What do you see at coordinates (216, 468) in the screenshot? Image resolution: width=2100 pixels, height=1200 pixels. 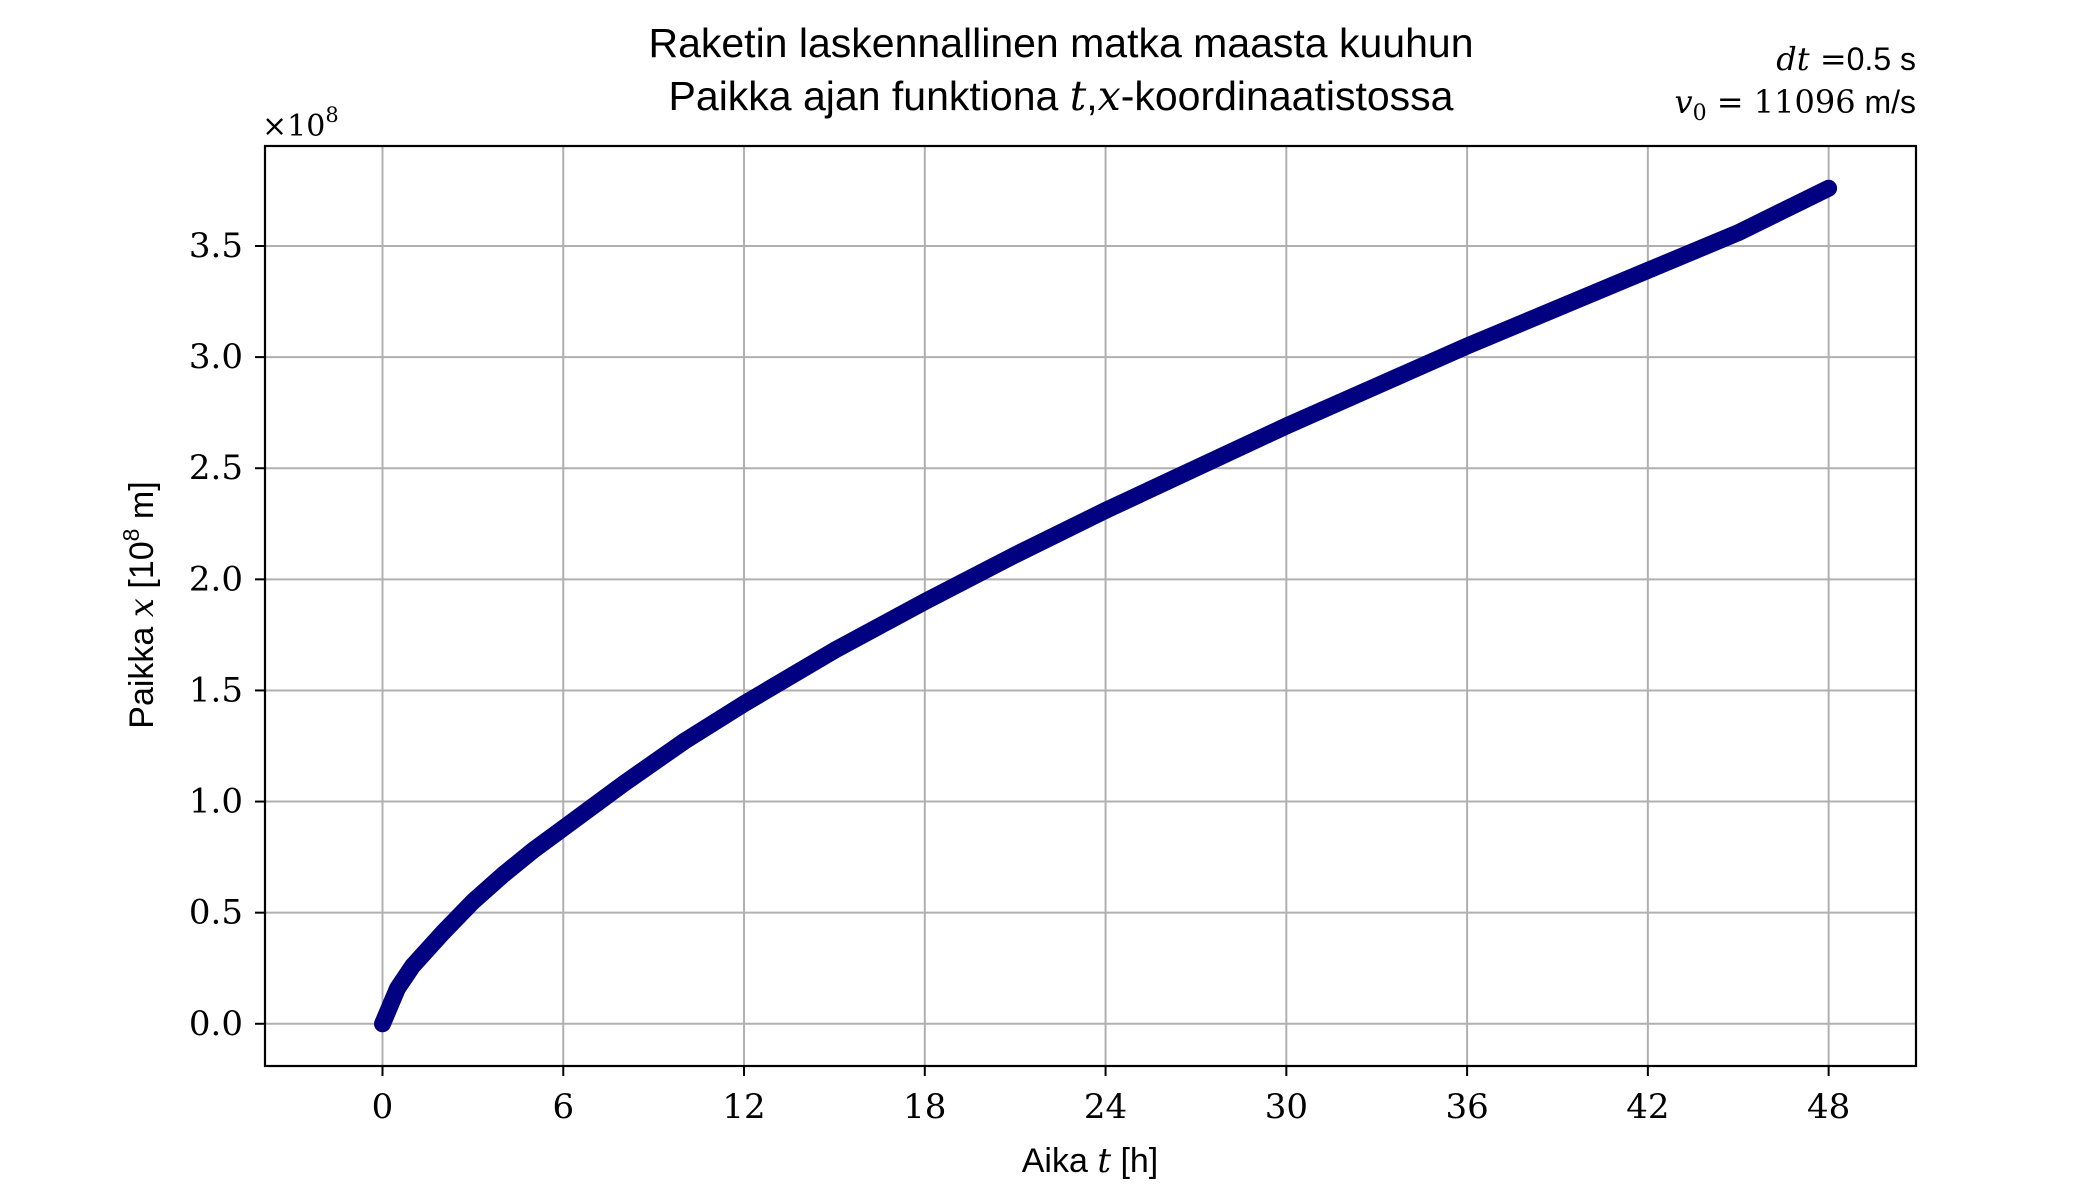 I see `y-tick-label: 2.5` at bounding box center [216, 468].